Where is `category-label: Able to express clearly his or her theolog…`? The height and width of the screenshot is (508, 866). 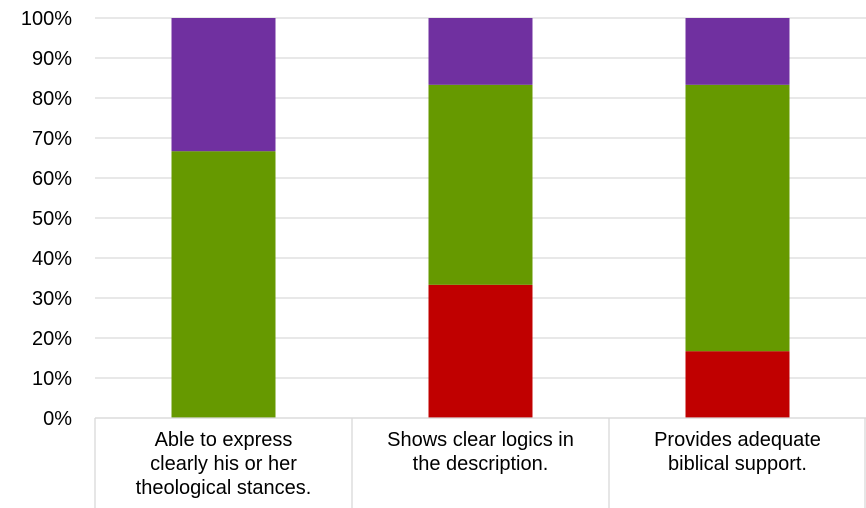
category-label: Able to express clearly his or her theolog… is located at coordinates (224, 464).